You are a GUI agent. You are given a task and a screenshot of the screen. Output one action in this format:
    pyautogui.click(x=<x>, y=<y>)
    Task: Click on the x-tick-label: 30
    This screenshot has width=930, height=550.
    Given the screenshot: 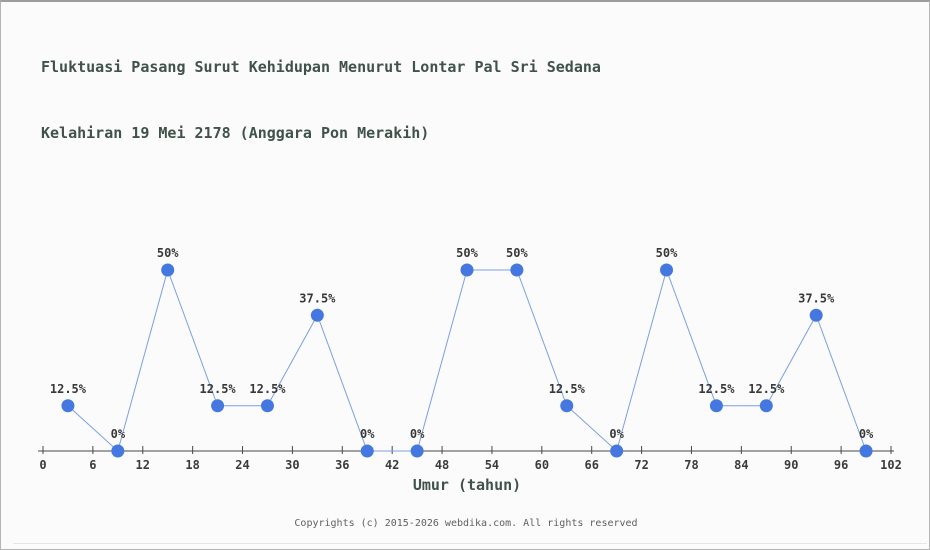 What is the action you would take?
    pyautogui.click(x=292, y=465)
    